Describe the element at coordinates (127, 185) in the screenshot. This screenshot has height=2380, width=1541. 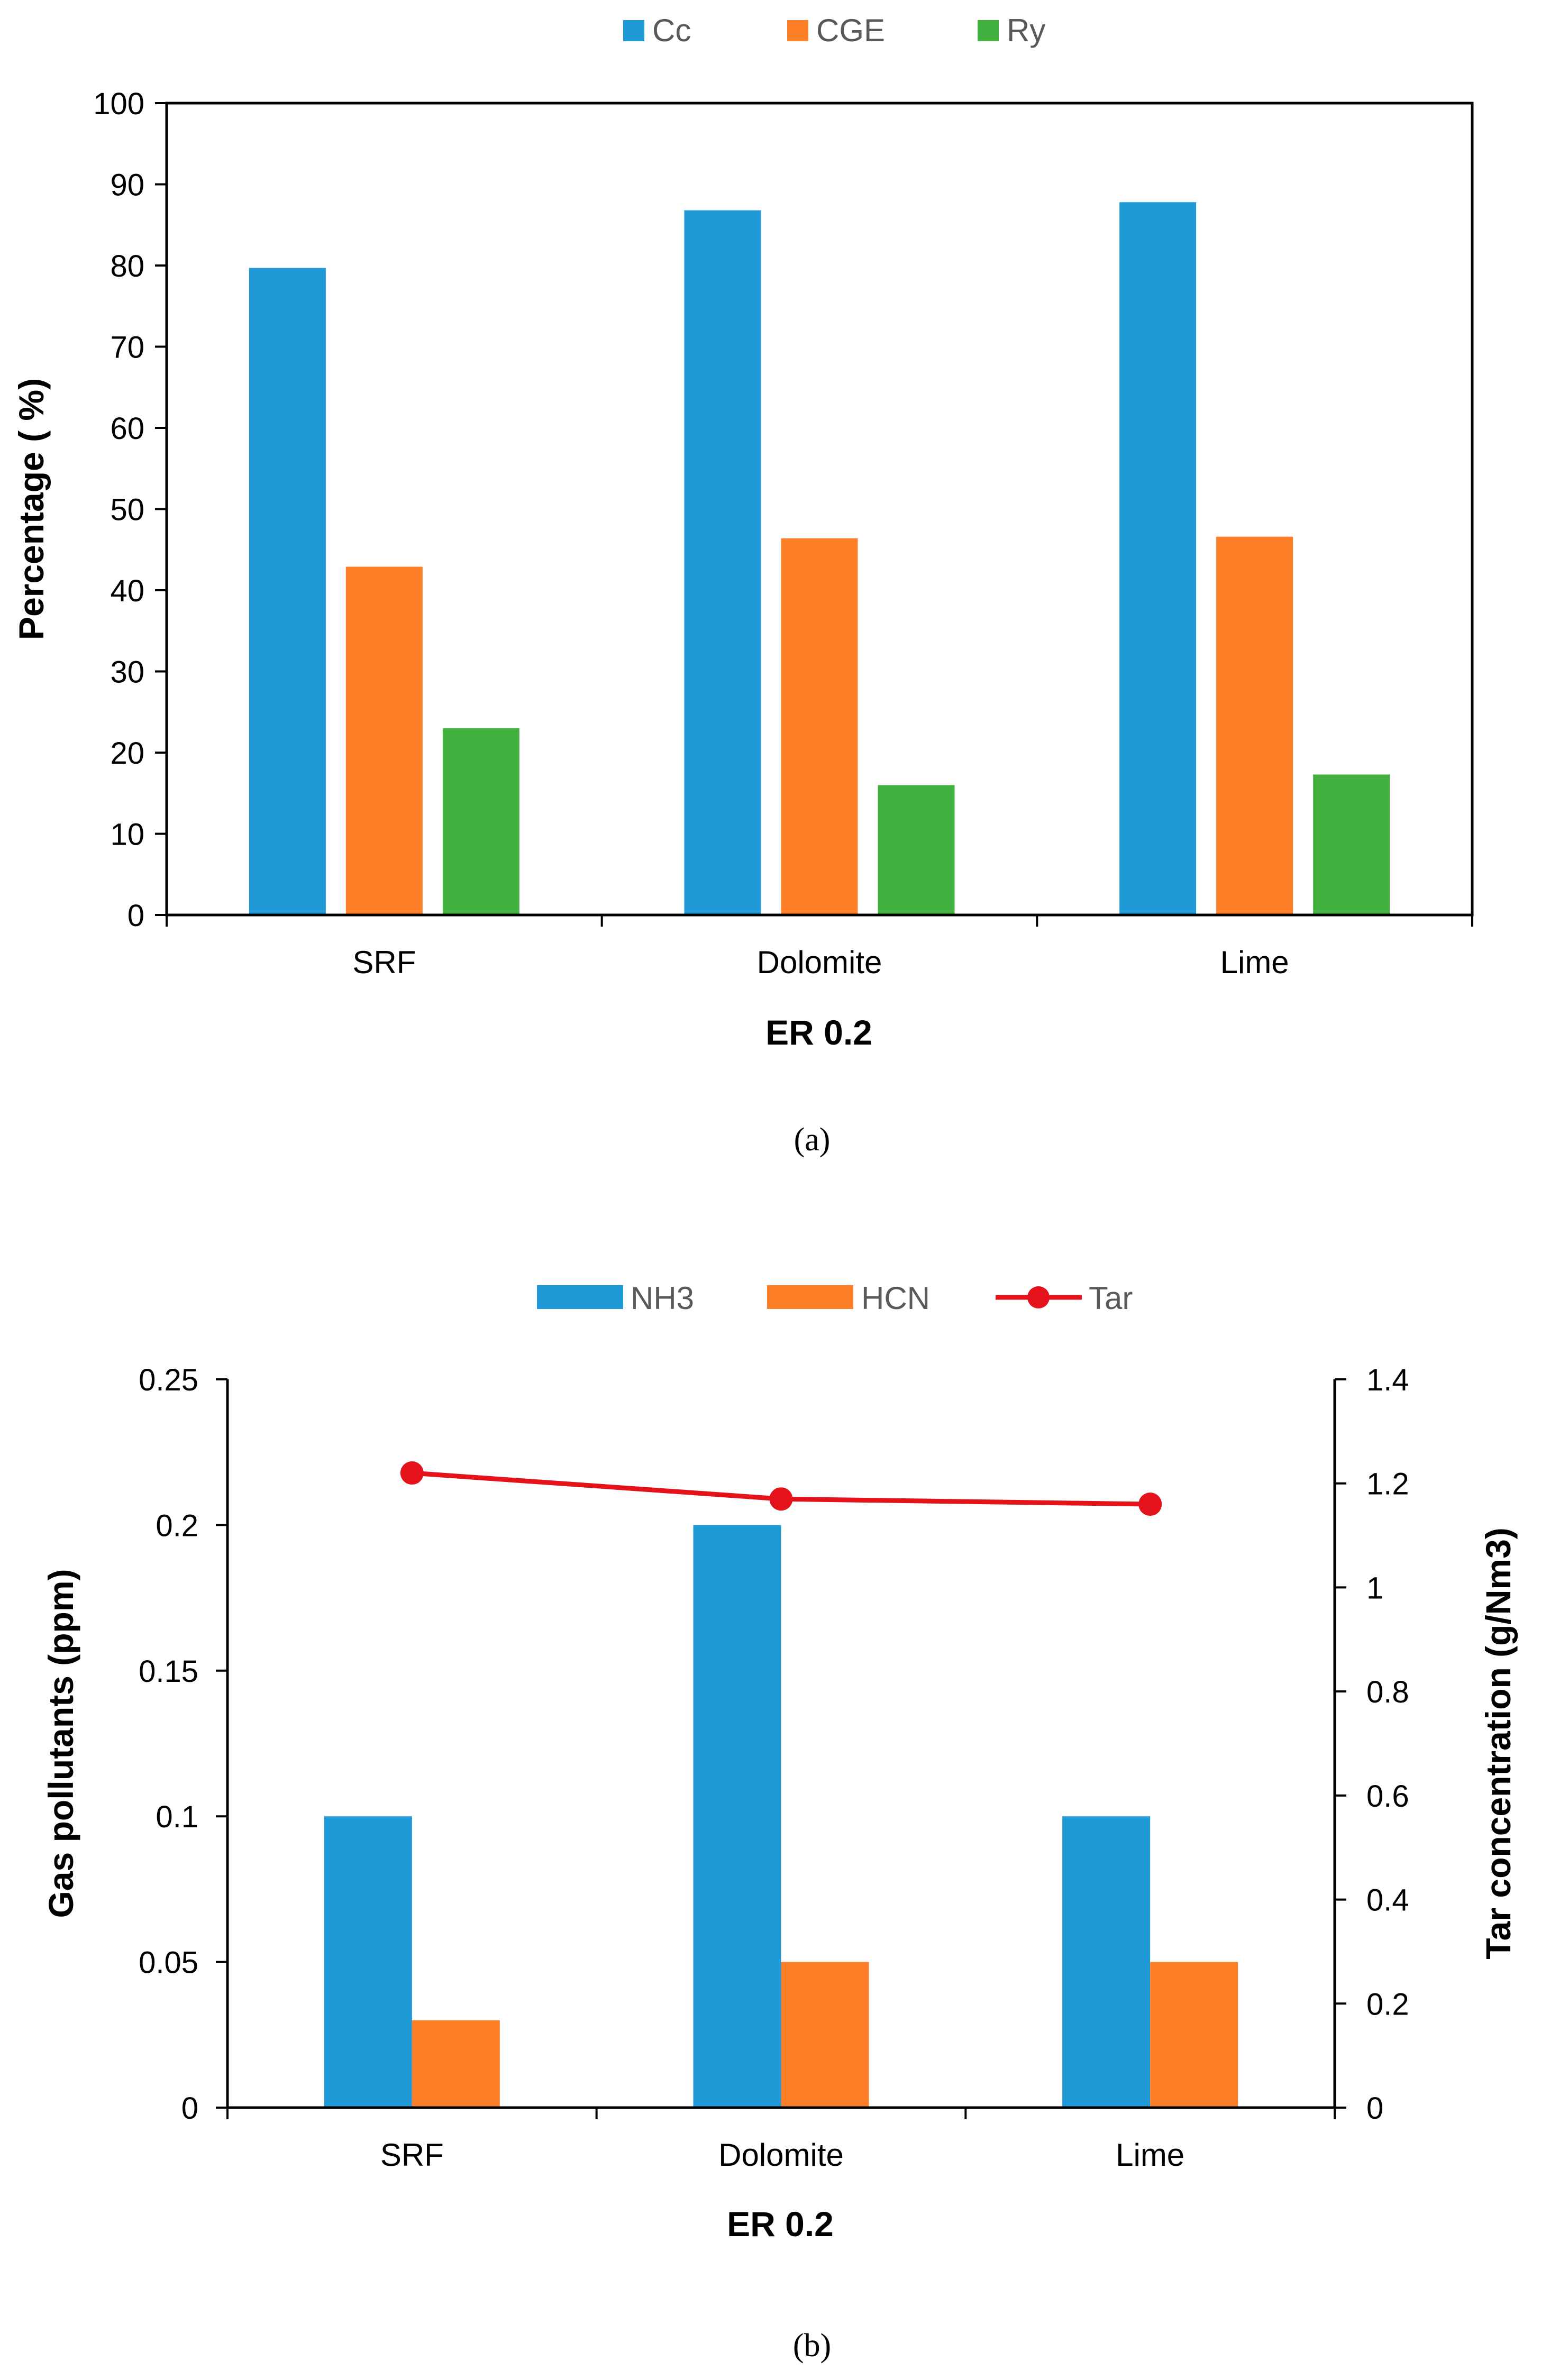
I see `y-tick-label: 90` at that location.